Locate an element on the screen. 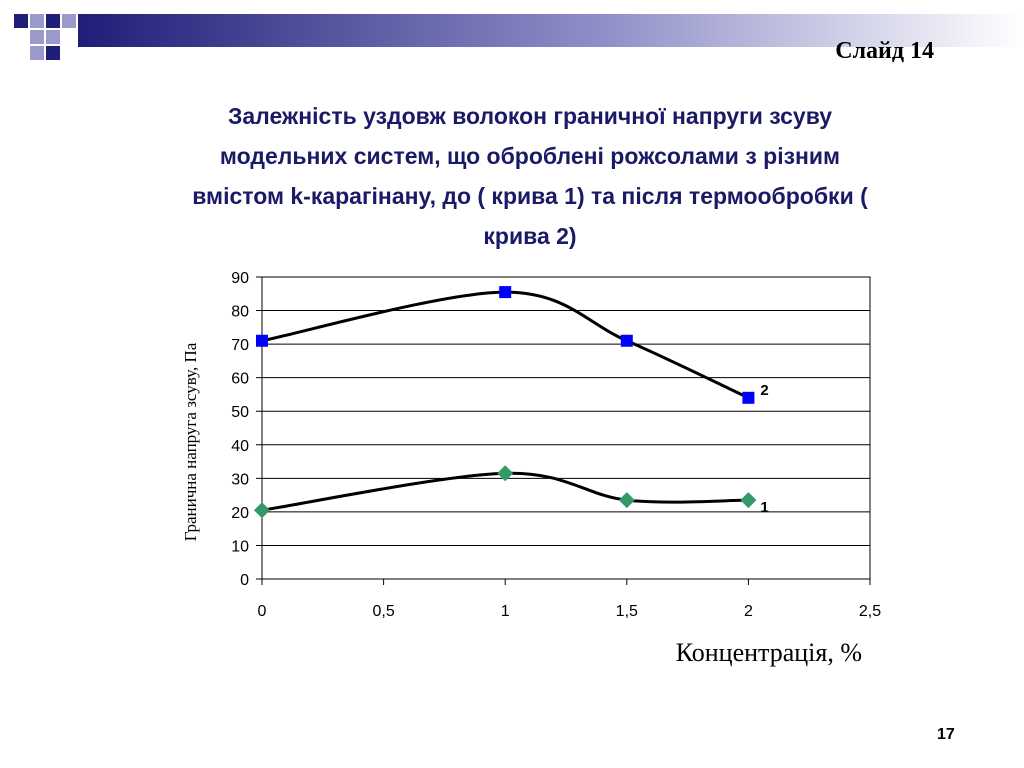 This screenshot has height=768, width=1024. series-1-line is located at coordinates (505, 491).